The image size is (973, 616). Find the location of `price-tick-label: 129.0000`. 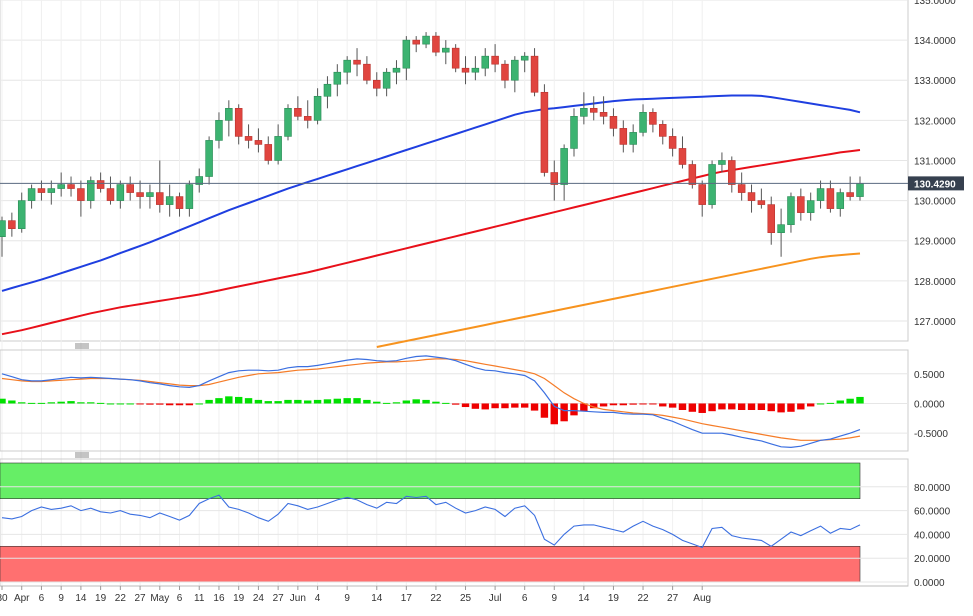

price-tick-label: 129.0000 is located at coordinates (935, 242).